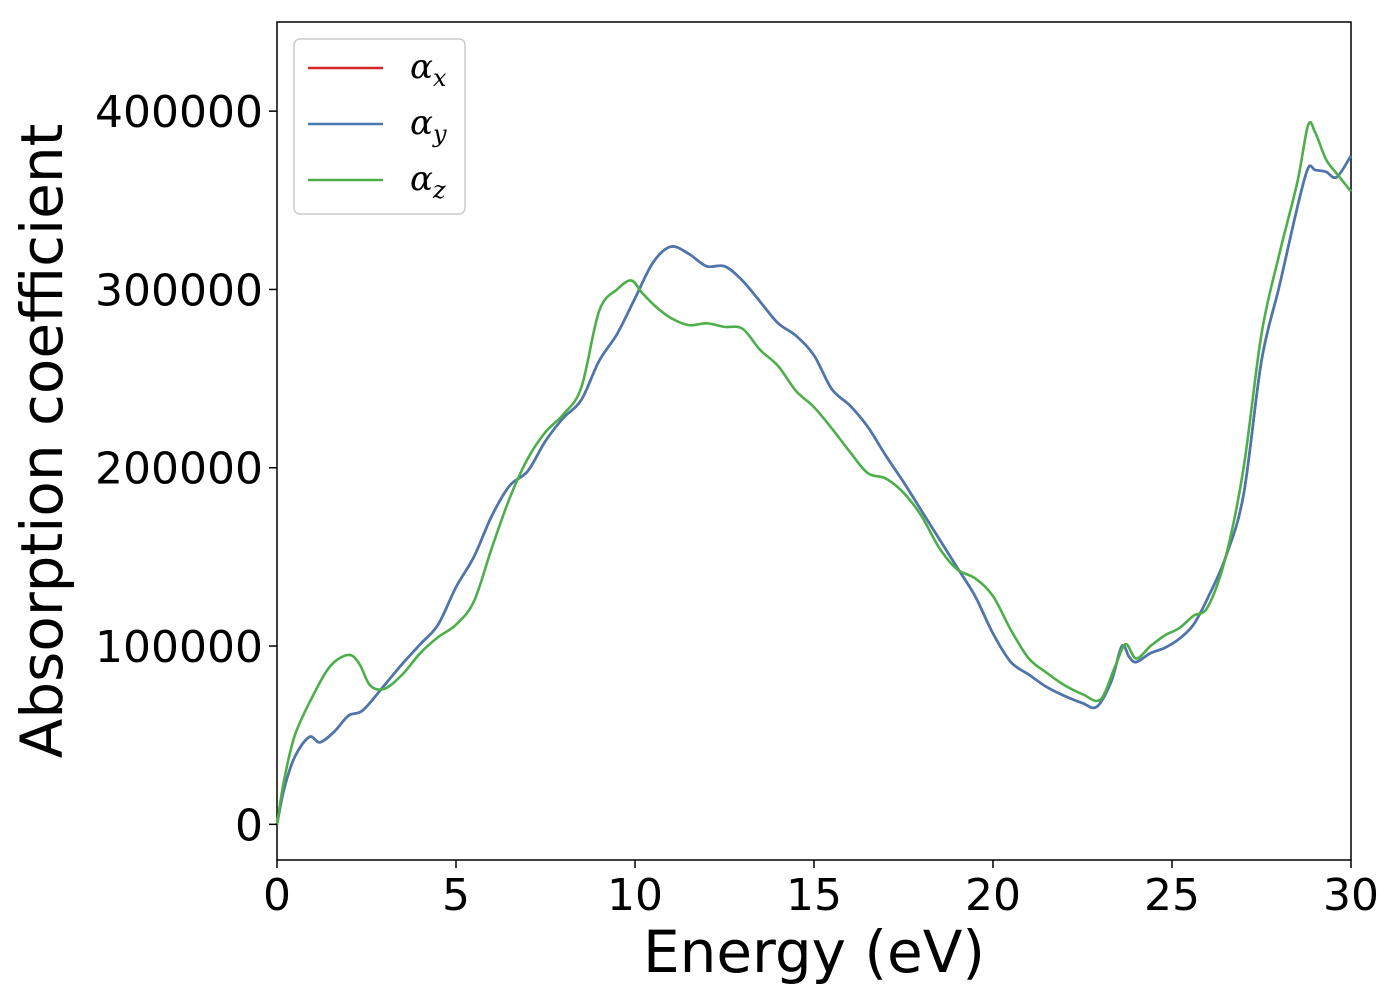  Describe the element at coordinates (249, 825) in the screenshot. I see `y-tick-label: 0` at that location.